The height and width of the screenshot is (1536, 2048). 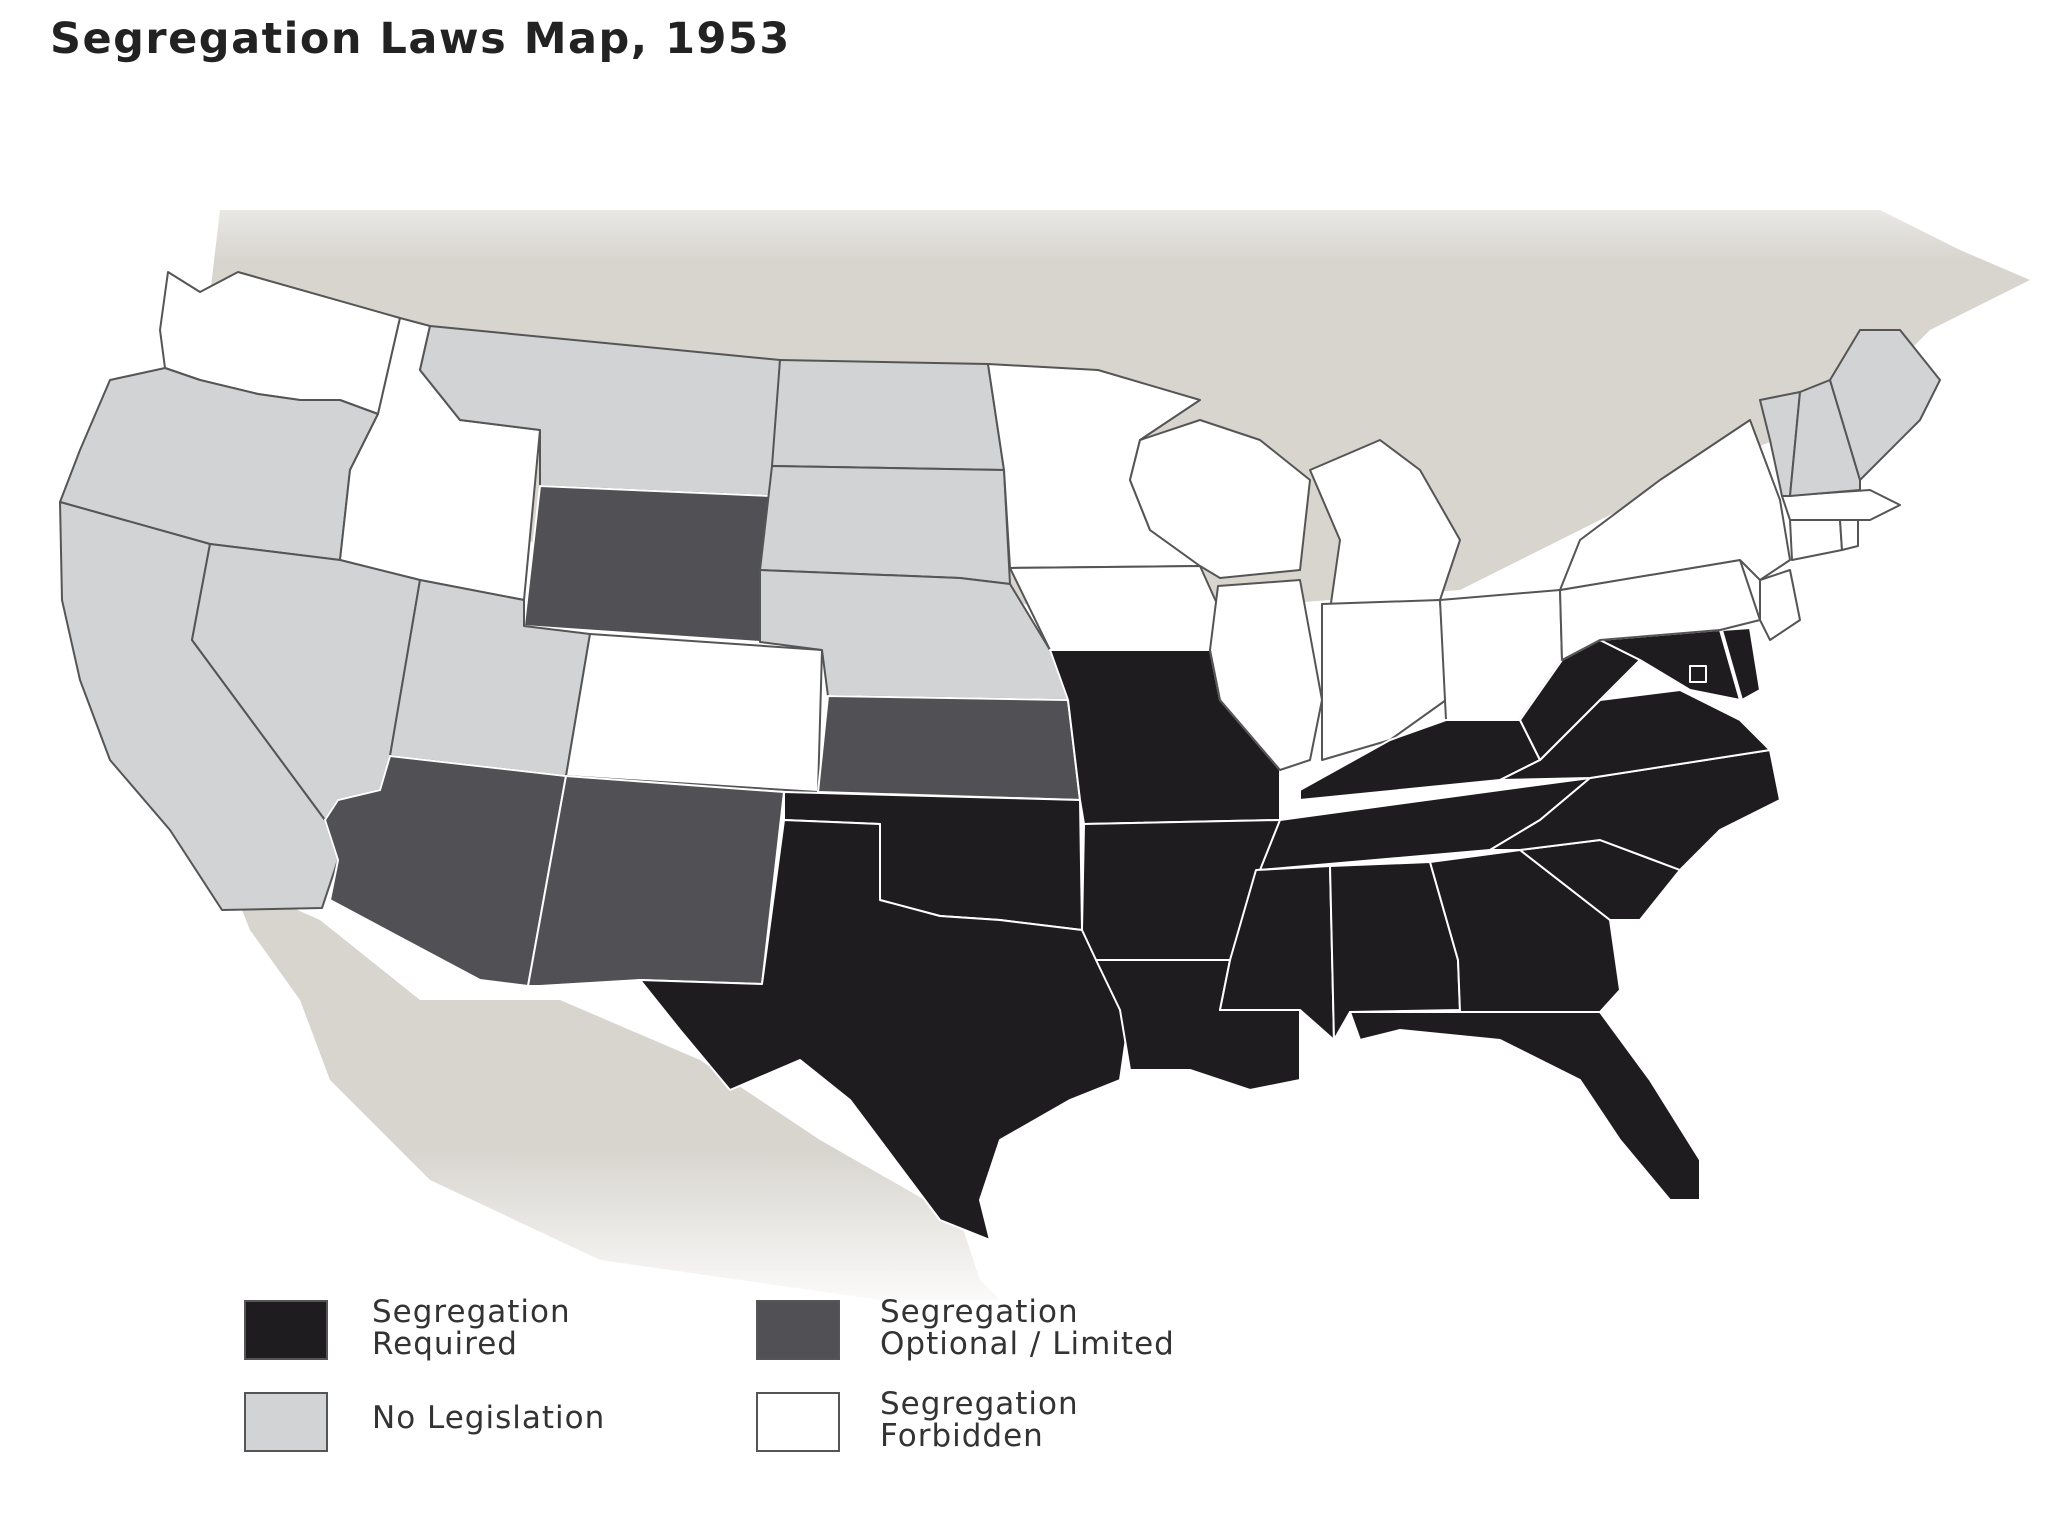 I want to click on state-colorado, so click(x=694, y=713).